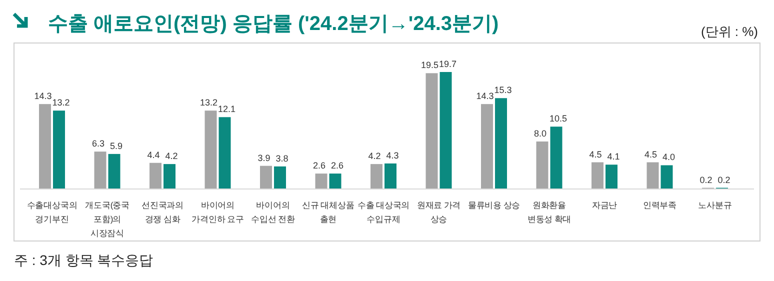 This screenshot has height=281, width=774. Describe the element at coordinates (264, 157) in the screenshot. I see `data-label: 3.9` at that location.